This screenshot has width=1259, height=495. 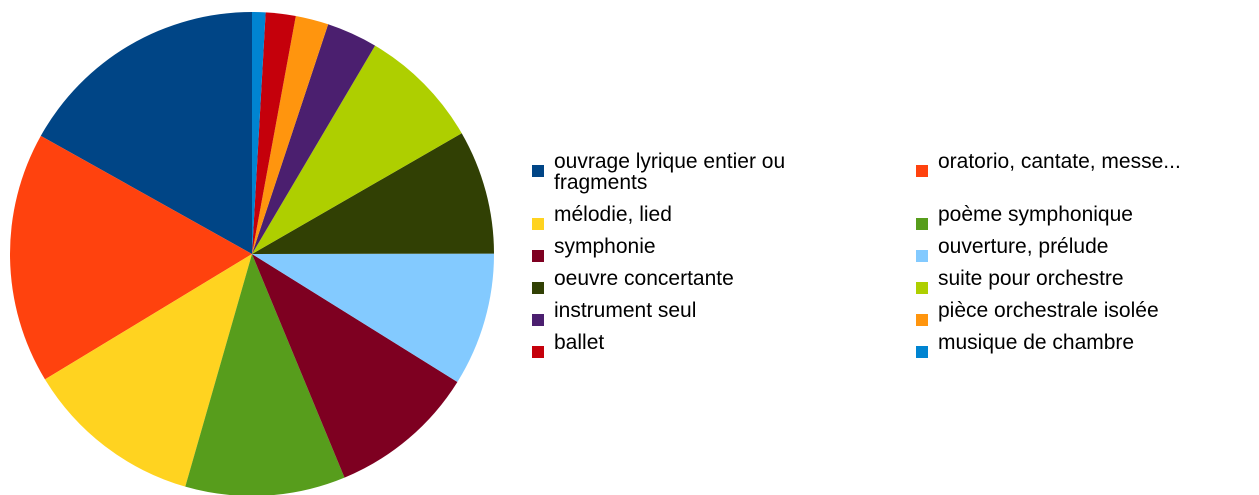 What do you see at coordinates (724, 344) in the screenshot?
I see `legend-item: ballet` at bounding box center [724, 344].